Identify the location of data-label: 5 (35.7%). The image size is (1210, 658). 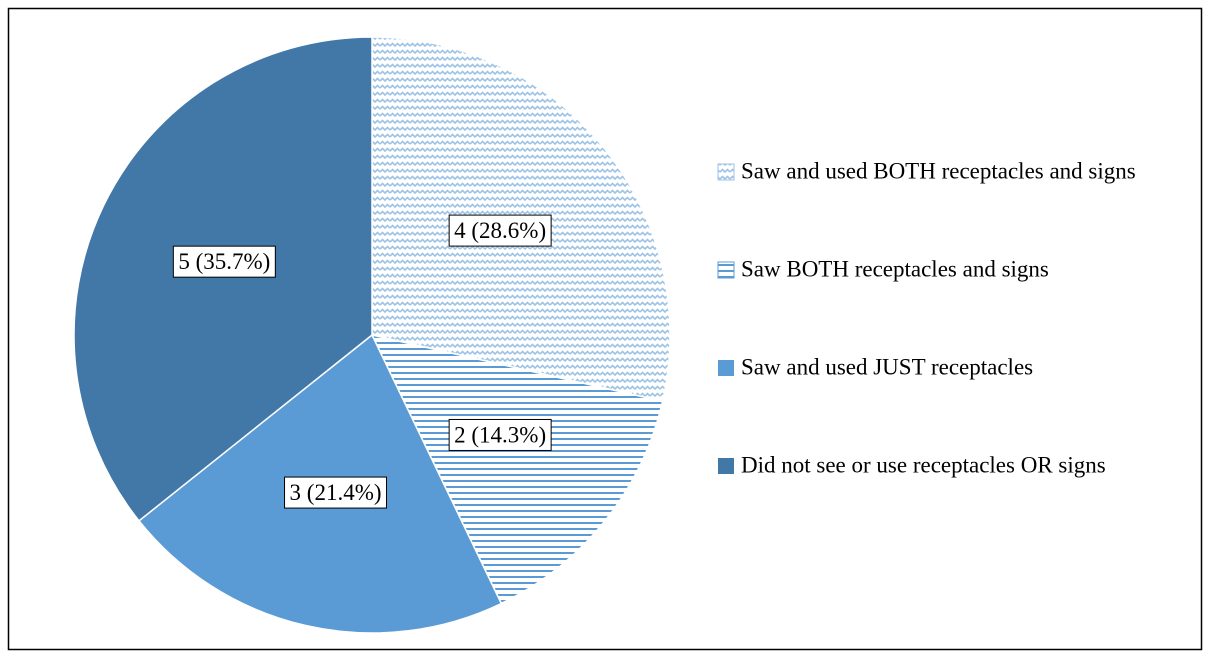
(224, 261).